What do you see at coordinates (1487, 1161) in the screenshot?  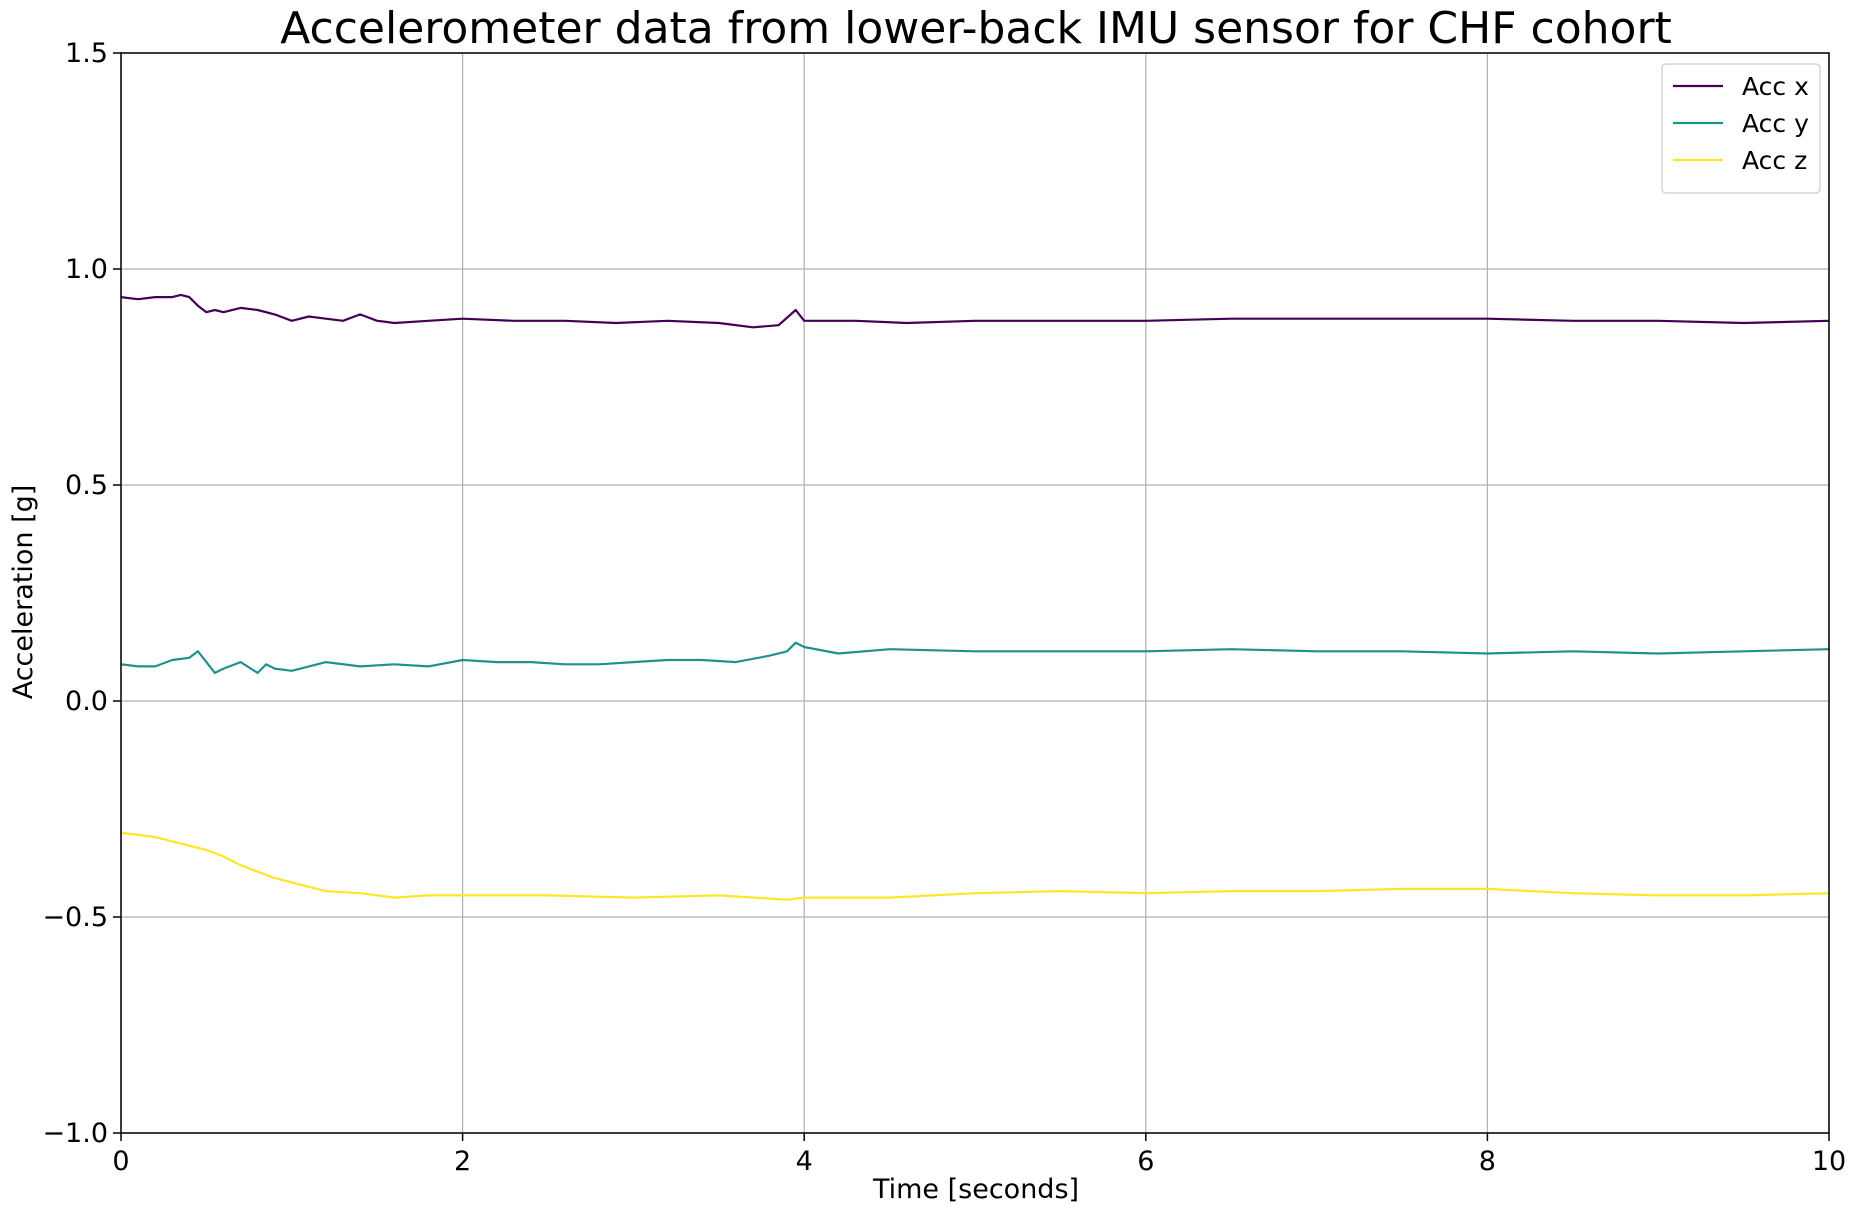 I see `x-tick-label: 8` at bounding box center [1487, 1161].